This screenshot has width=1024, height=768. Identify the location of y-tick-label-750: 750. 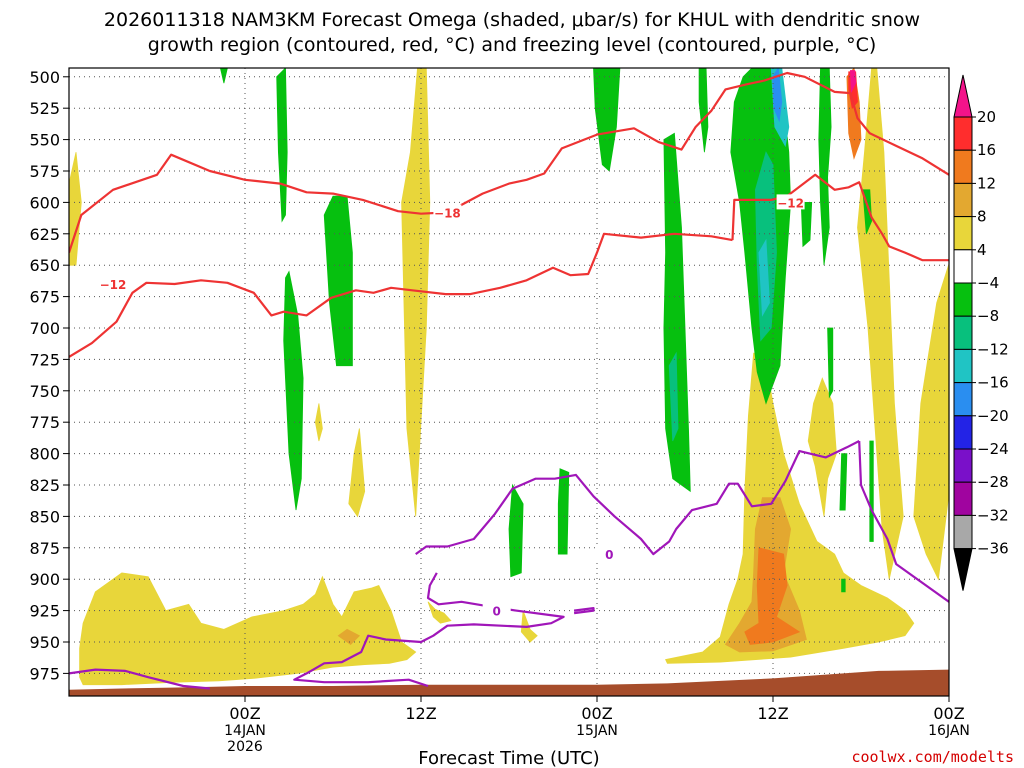
(44, 391).